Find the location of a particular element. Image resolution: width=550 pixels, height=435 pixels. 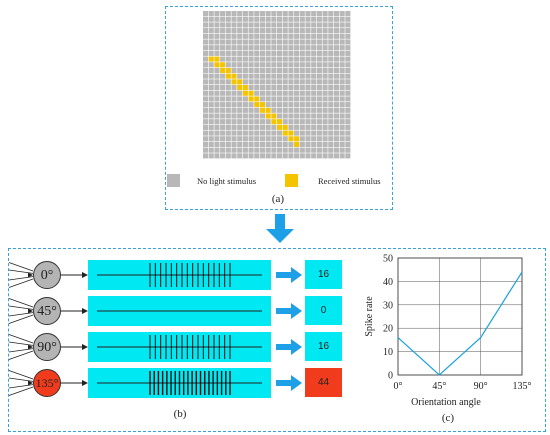

legend-label-received: Received stimulus is located at coordinates (349, 181).